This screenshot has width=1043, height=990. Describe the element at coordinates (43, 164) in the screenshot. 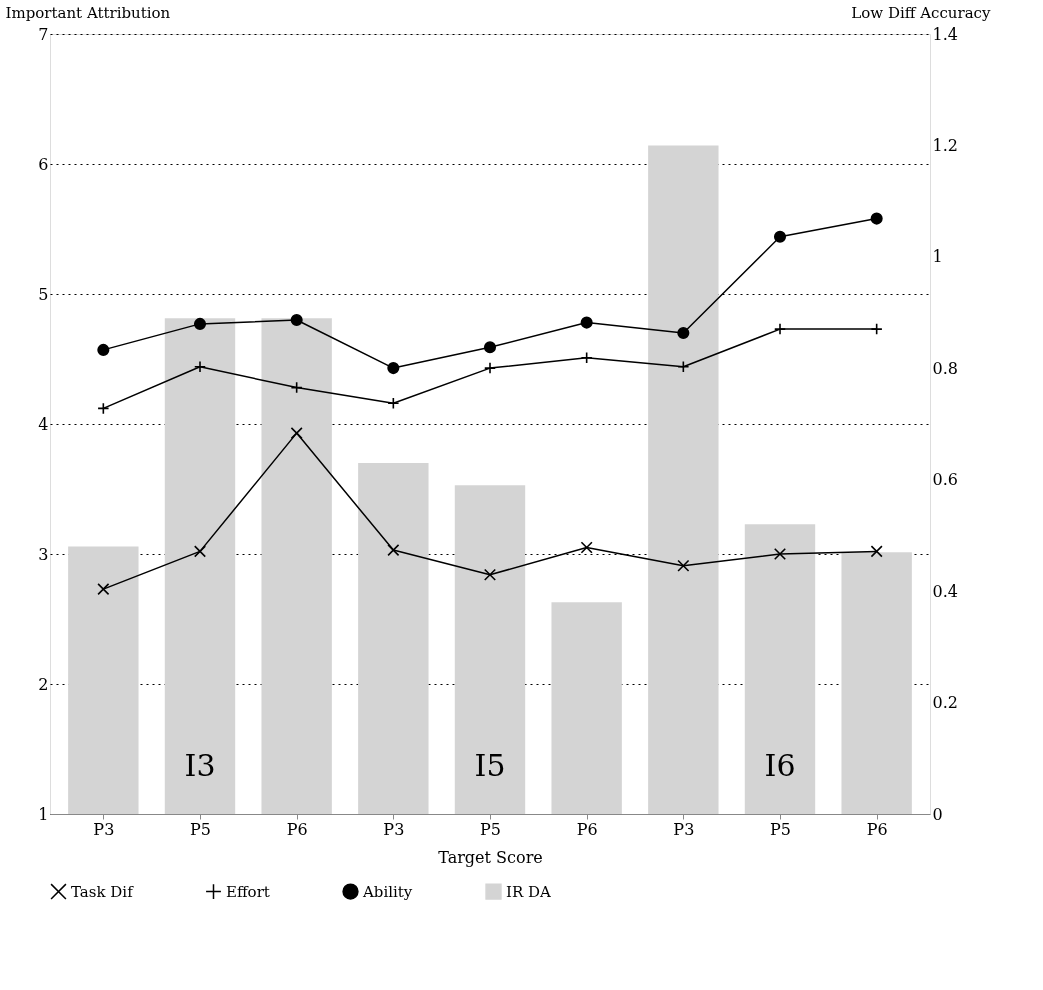

I see `y-tick-label: 6` at that location.